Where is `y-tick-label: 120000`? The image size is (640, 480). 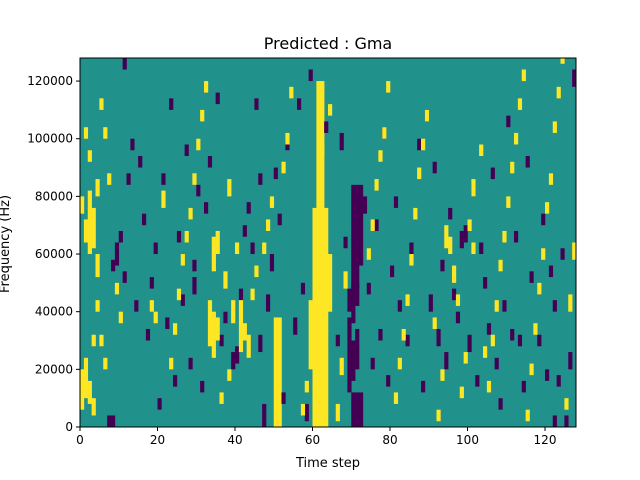 y-tick-label: 120000 is located at coordinates (50, 81).